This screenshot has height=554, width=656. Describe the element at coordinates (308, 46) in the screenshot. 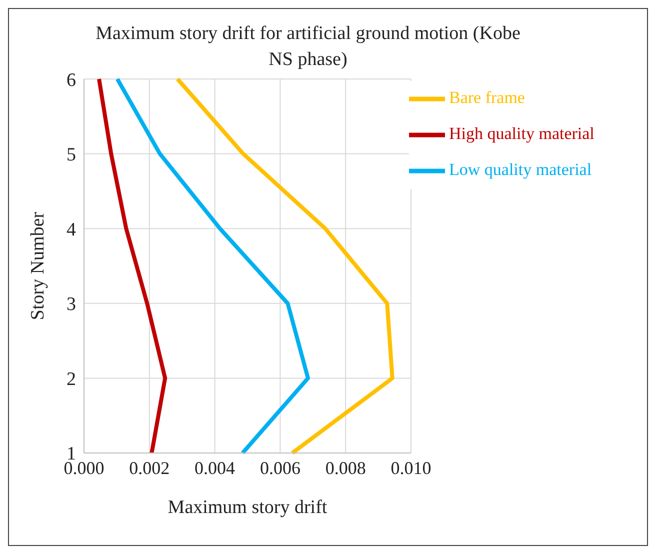

I see `chart-title: Maximum story drift for artificial ground motion (Kobe NS phase)` at that location.